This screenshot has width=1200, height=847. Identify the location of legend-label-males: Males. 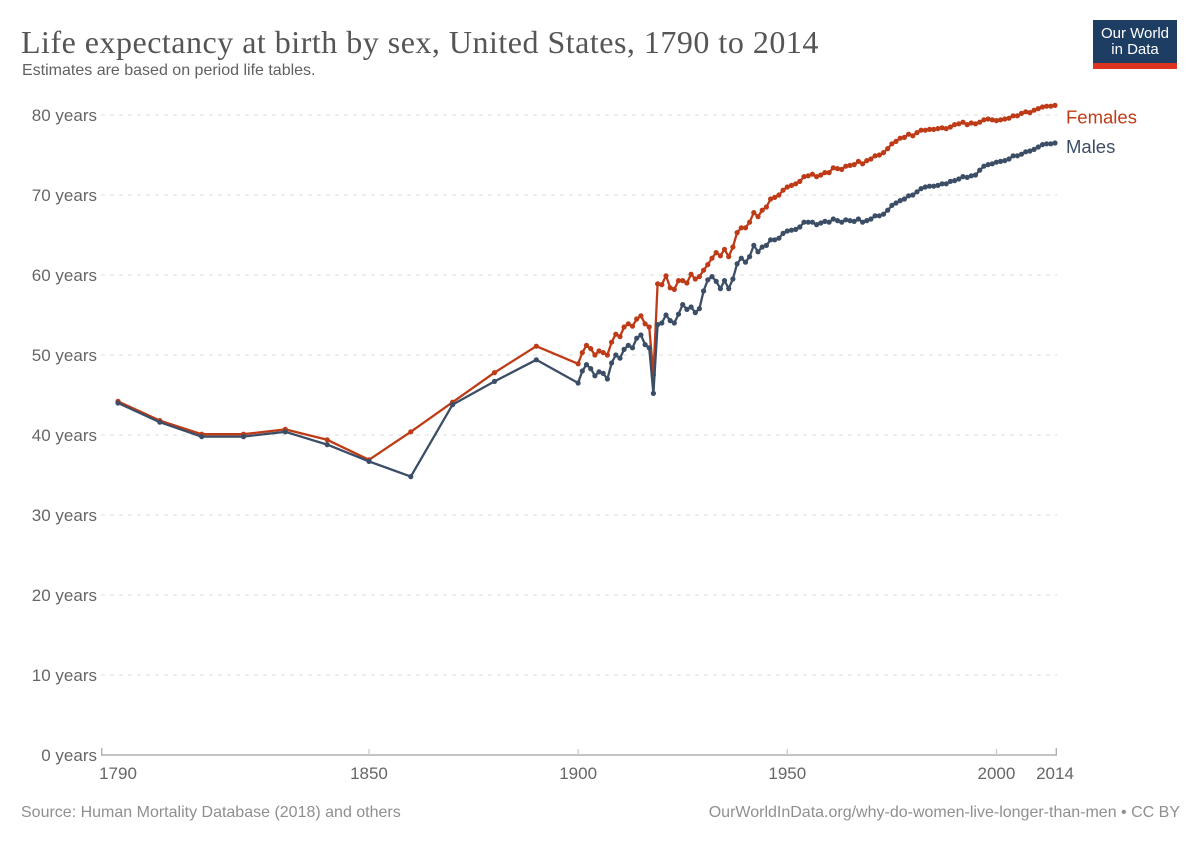
(1090, 146).